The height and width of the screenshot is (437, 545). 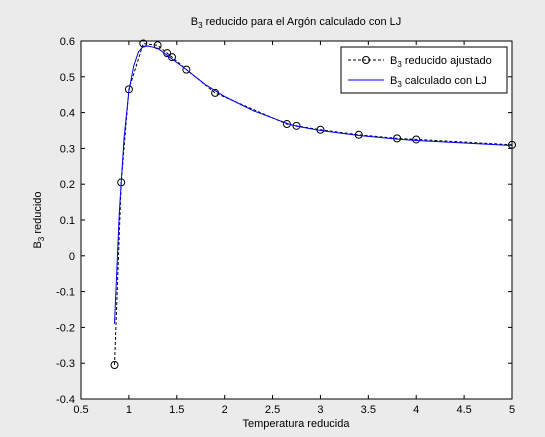 I want to click on y-tick-label: 0.1, so click(x=67, y=221).